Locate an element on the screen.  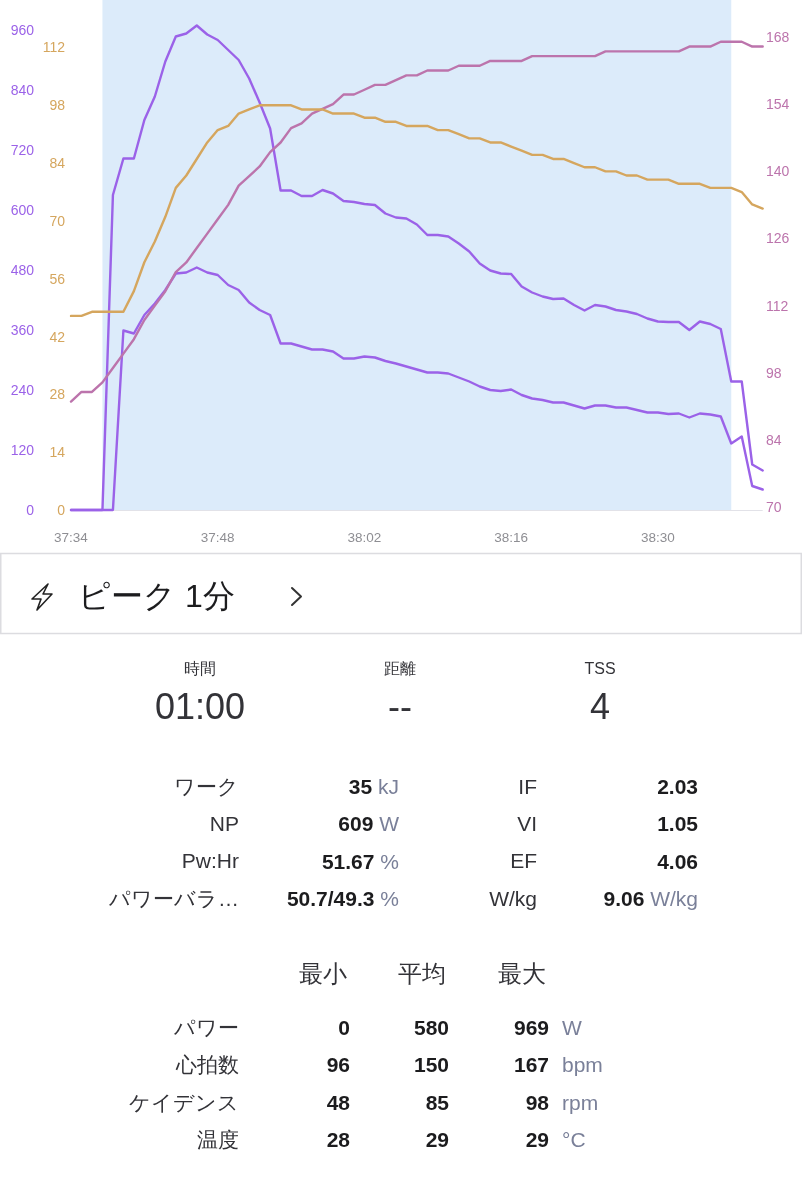
y2-tick-label: 168 is located at coordinates (778, 36).